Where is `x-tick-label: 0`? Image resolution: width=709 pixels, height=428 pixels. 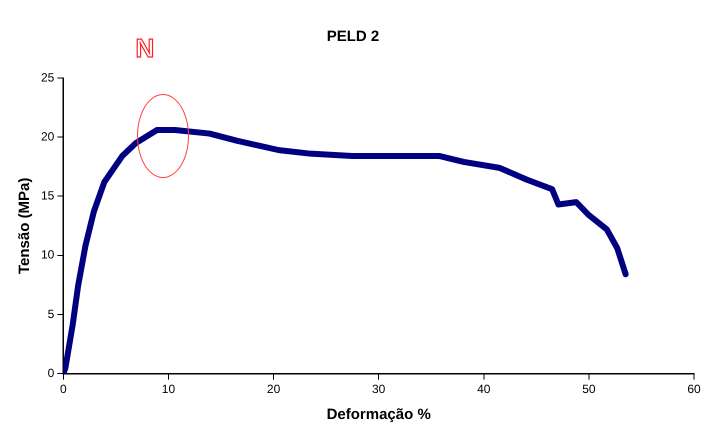 x-tick-label: 0 is located at coordinates (64, 389).